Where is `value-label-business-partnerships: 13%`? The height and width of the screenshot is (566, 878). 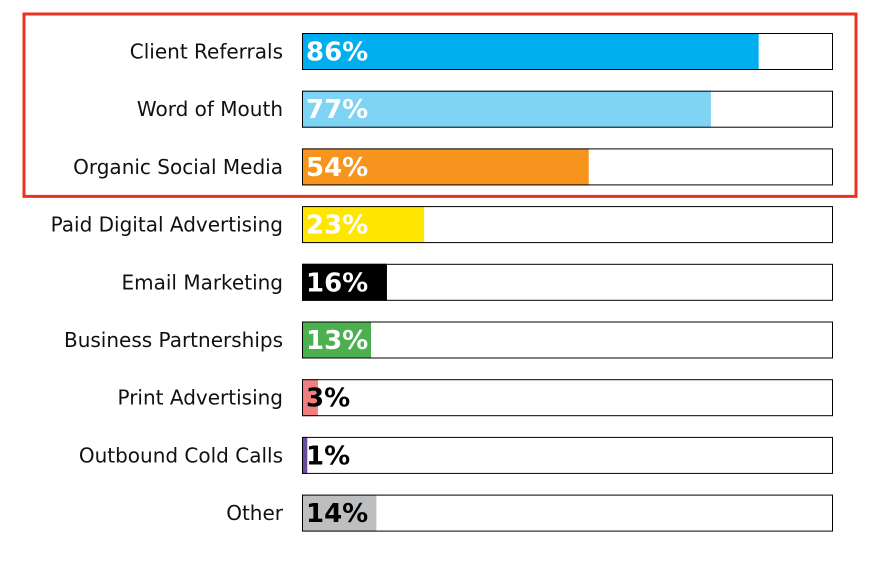
value-label-business-partnerships: 13% is located at coordinates (337, 341).